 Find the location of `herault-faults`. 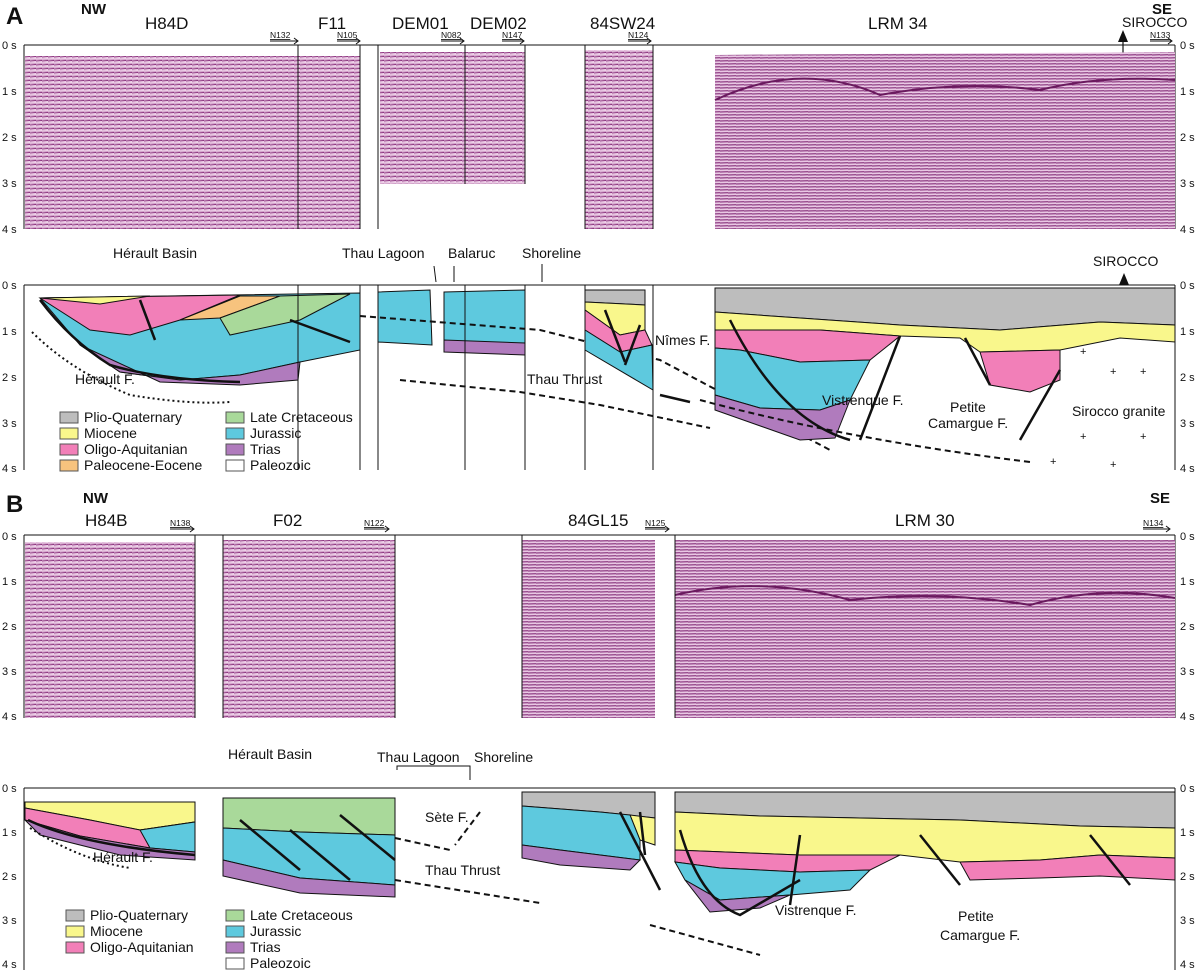

herault-faults is located at coordinates (244, 321).